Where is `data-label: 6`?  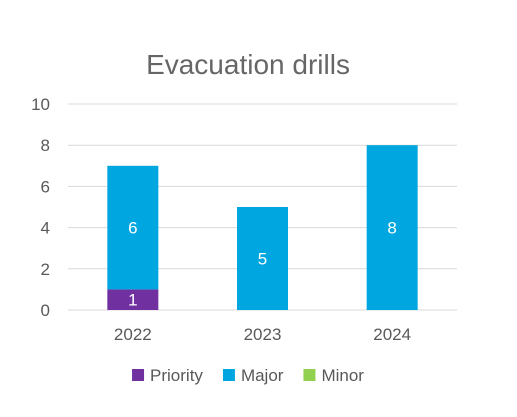
data-label: 6 is located at coordinates (132, 228).